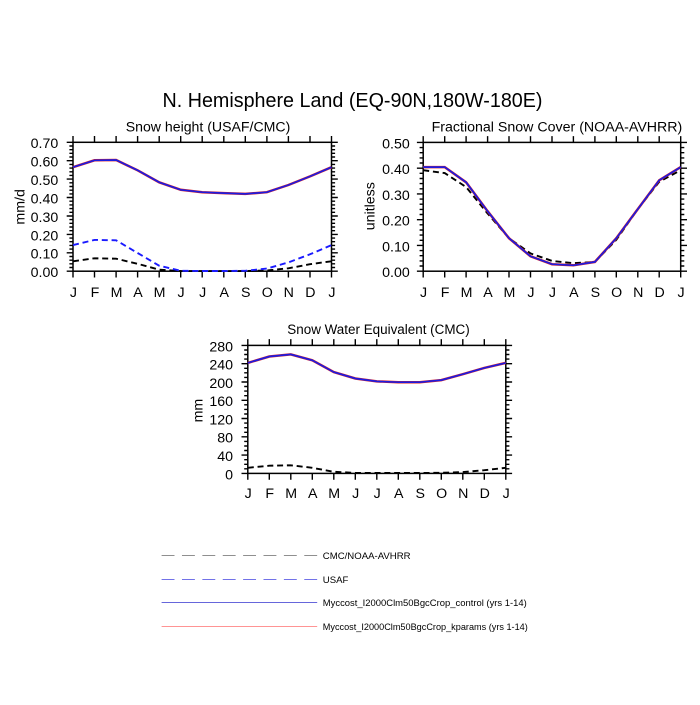 Image resolution: width=700 pixels, height=705 pixels. What do you see at coordinates (225, 439) in the screenshot?
I see `svg-text: 80` at bounding box center [225, 439].